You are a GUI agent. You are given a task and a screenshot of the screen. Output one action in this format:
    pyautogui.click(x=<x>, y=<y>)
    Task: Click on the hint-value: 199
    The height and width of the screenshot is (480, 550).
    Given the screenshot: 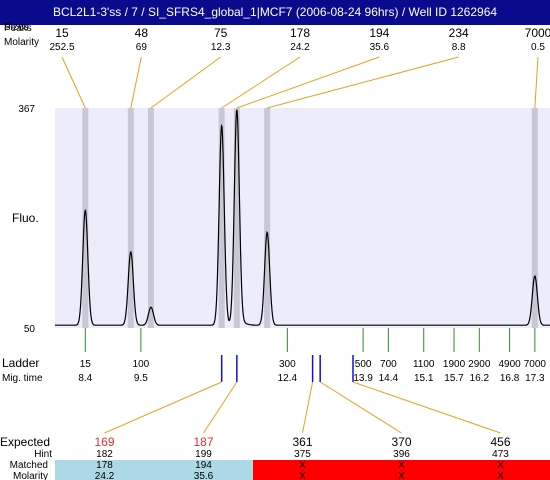 What is the action you would take?
    pyautogui.click(x=203, y=454)
    